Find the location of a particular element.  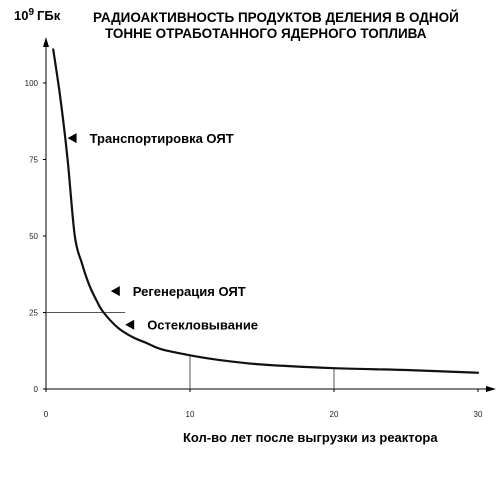

y-tick-label: 75 is located at coordinates (33, 160).